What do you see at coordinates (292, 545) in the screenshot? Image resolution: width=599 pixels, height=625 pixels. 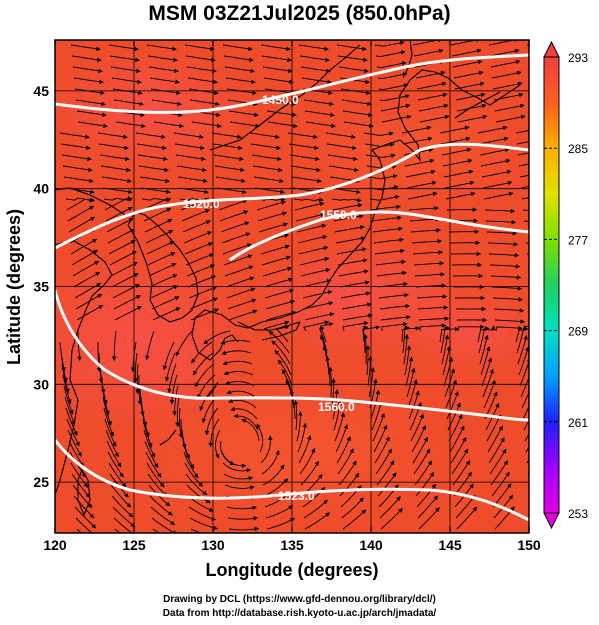 I see `x-tick-label: 135` at bounding box center [292, 545].